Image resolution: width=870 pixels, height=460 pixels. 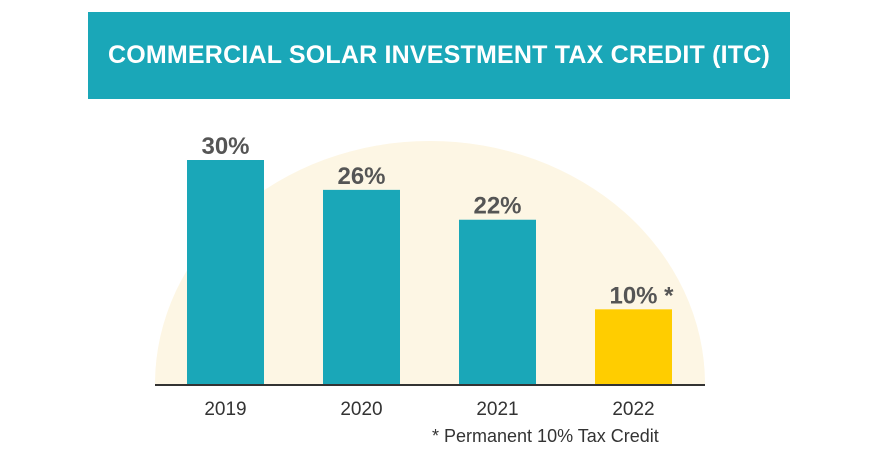 What do you see at coordinates (633, 409) in the screenshot?
I see `x-tick-label-2022: 2022` at bounding box center [633, 409].